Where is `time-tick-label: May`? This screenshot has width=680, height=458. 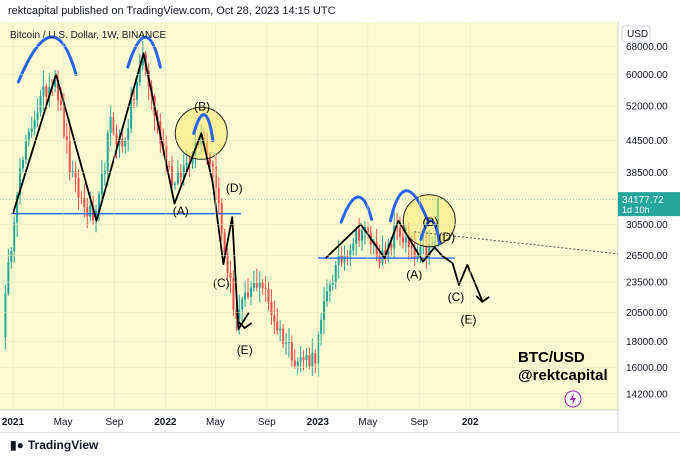 time-tick-label: May is located at coordinates (367, 422).